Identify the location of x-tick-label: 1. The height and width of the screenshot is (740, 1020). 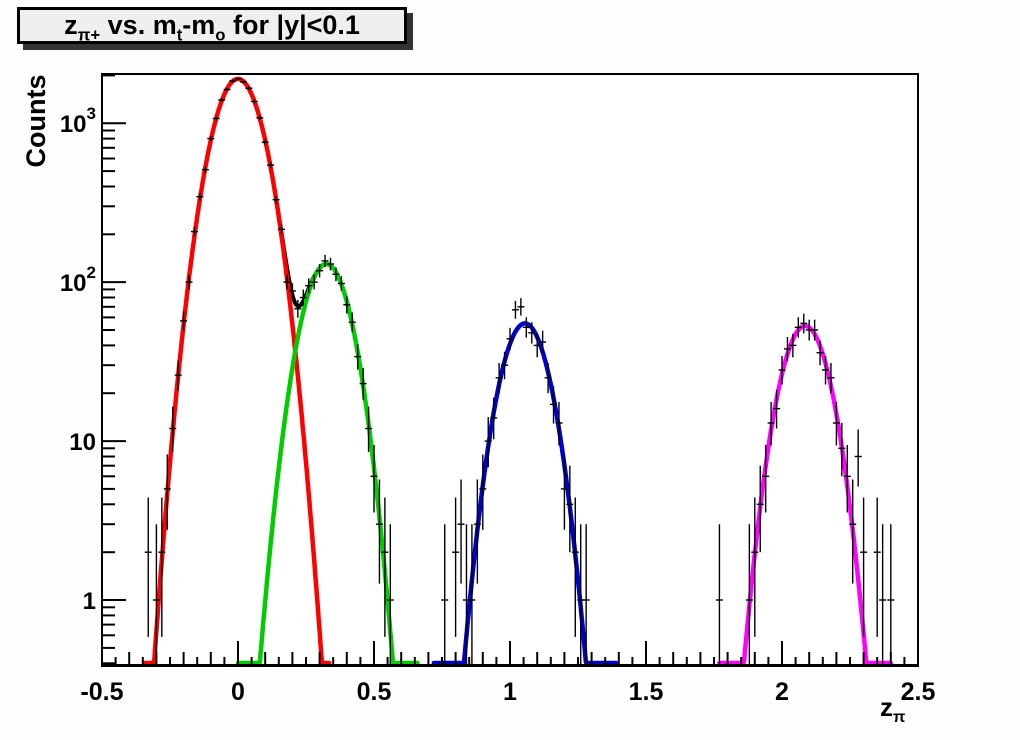
(510, 692).